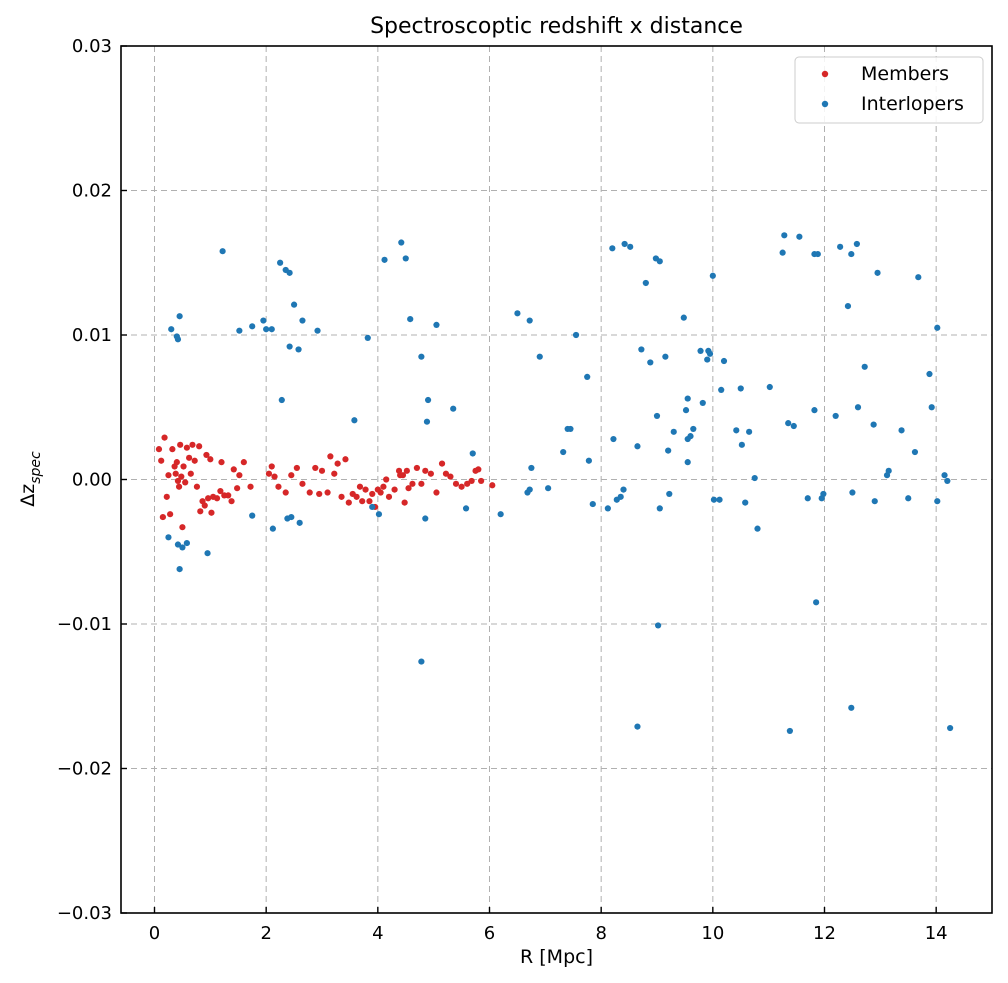  Describe the element at coordinates (377, 933) in the screenshot. I see `x-tick-label: 4` at that location.